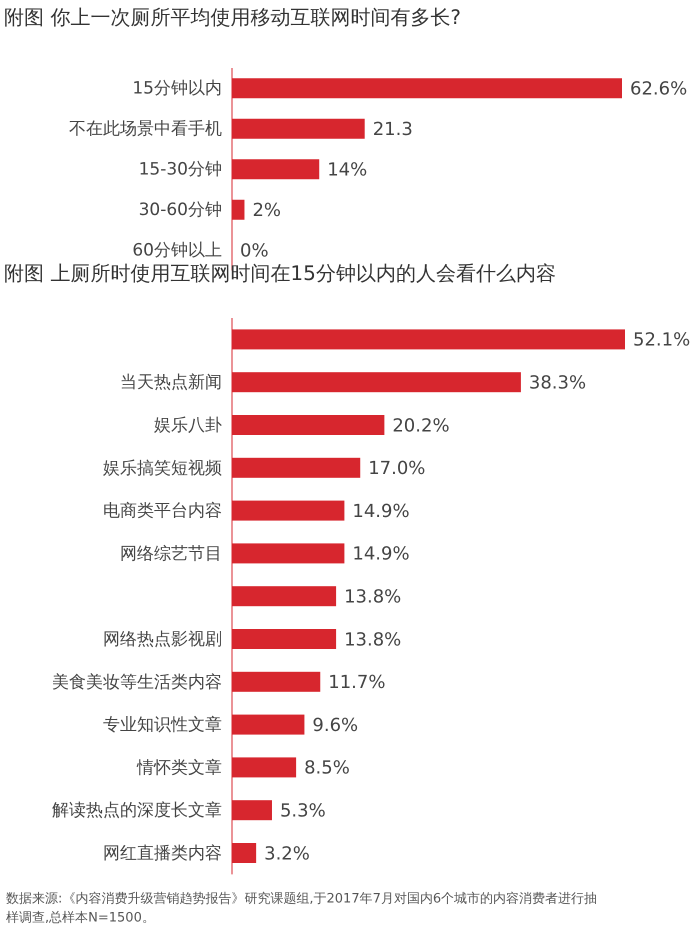 The height and width of the screenshot is (926, 700). What do you see at coordinates (287, 853) in the screenshot?
I see `data-label: 3.2%` at bounding box center [287, 853].